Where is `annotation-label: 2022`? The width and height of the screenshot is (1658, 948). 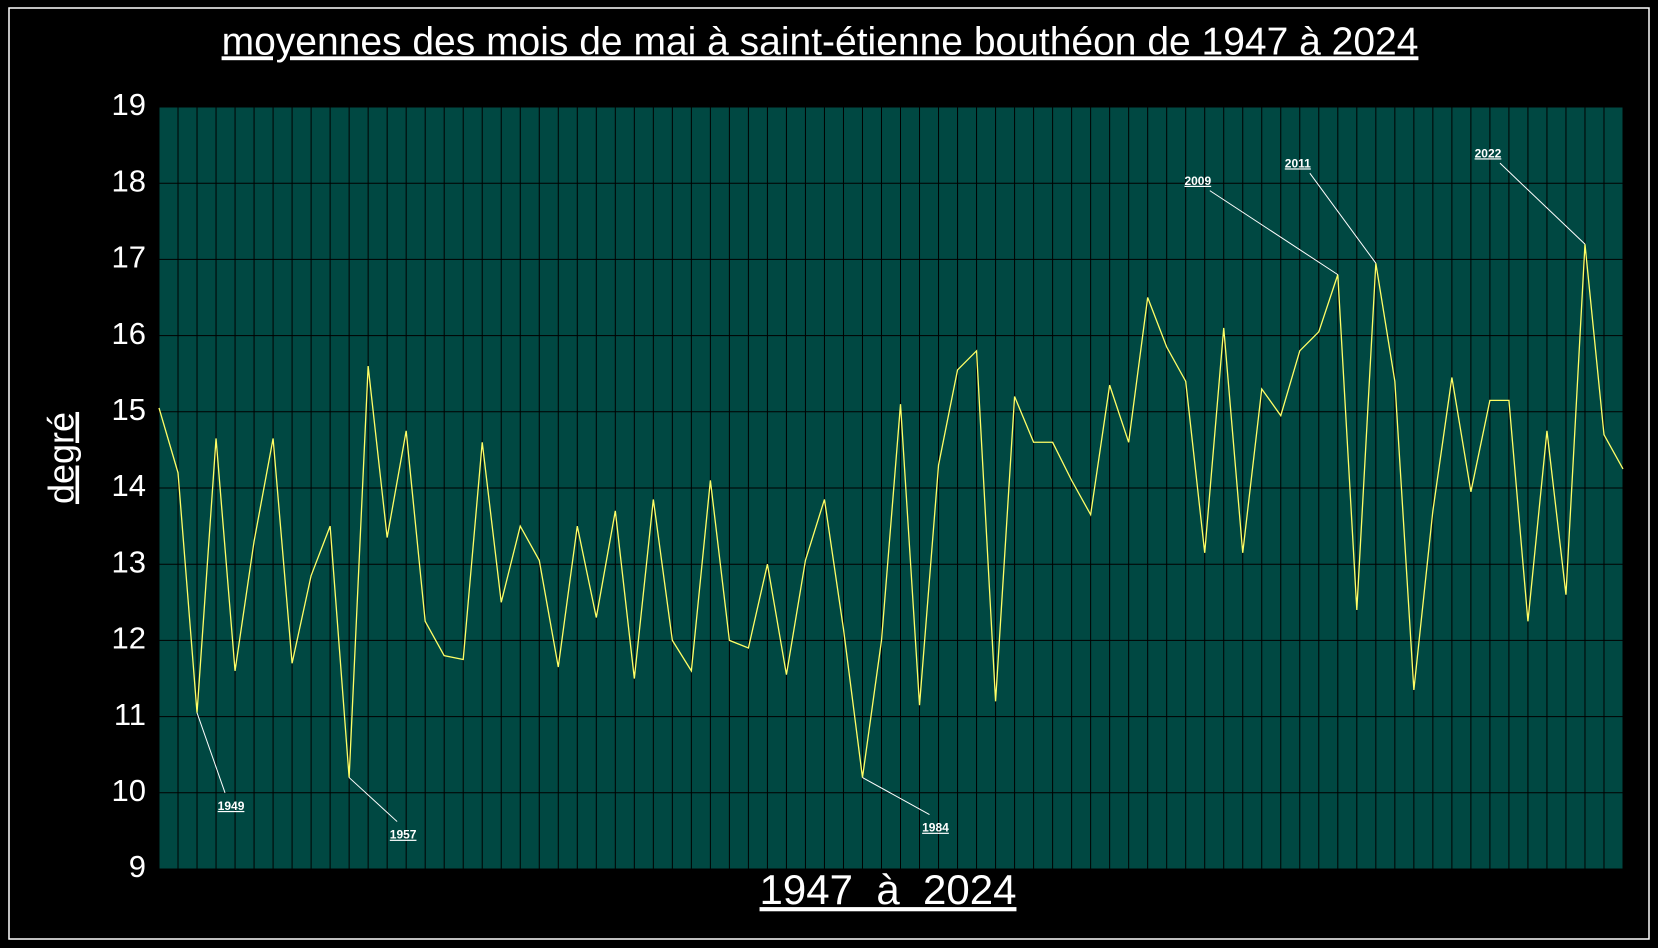
annotation-label: 2022 is located at coordinates (1488, 153).